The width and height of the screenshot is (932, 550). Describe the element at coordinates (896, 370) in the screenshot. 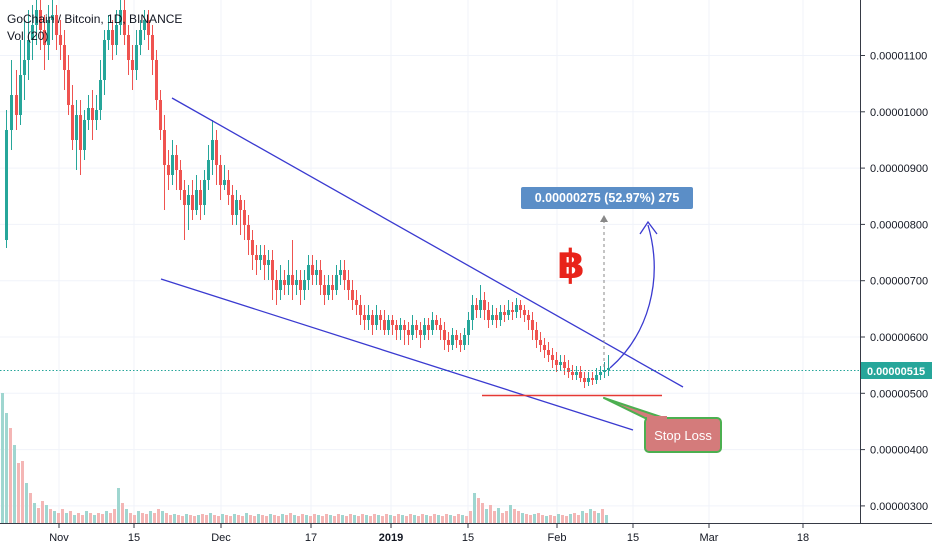

I see `current-price-tag` at that location.